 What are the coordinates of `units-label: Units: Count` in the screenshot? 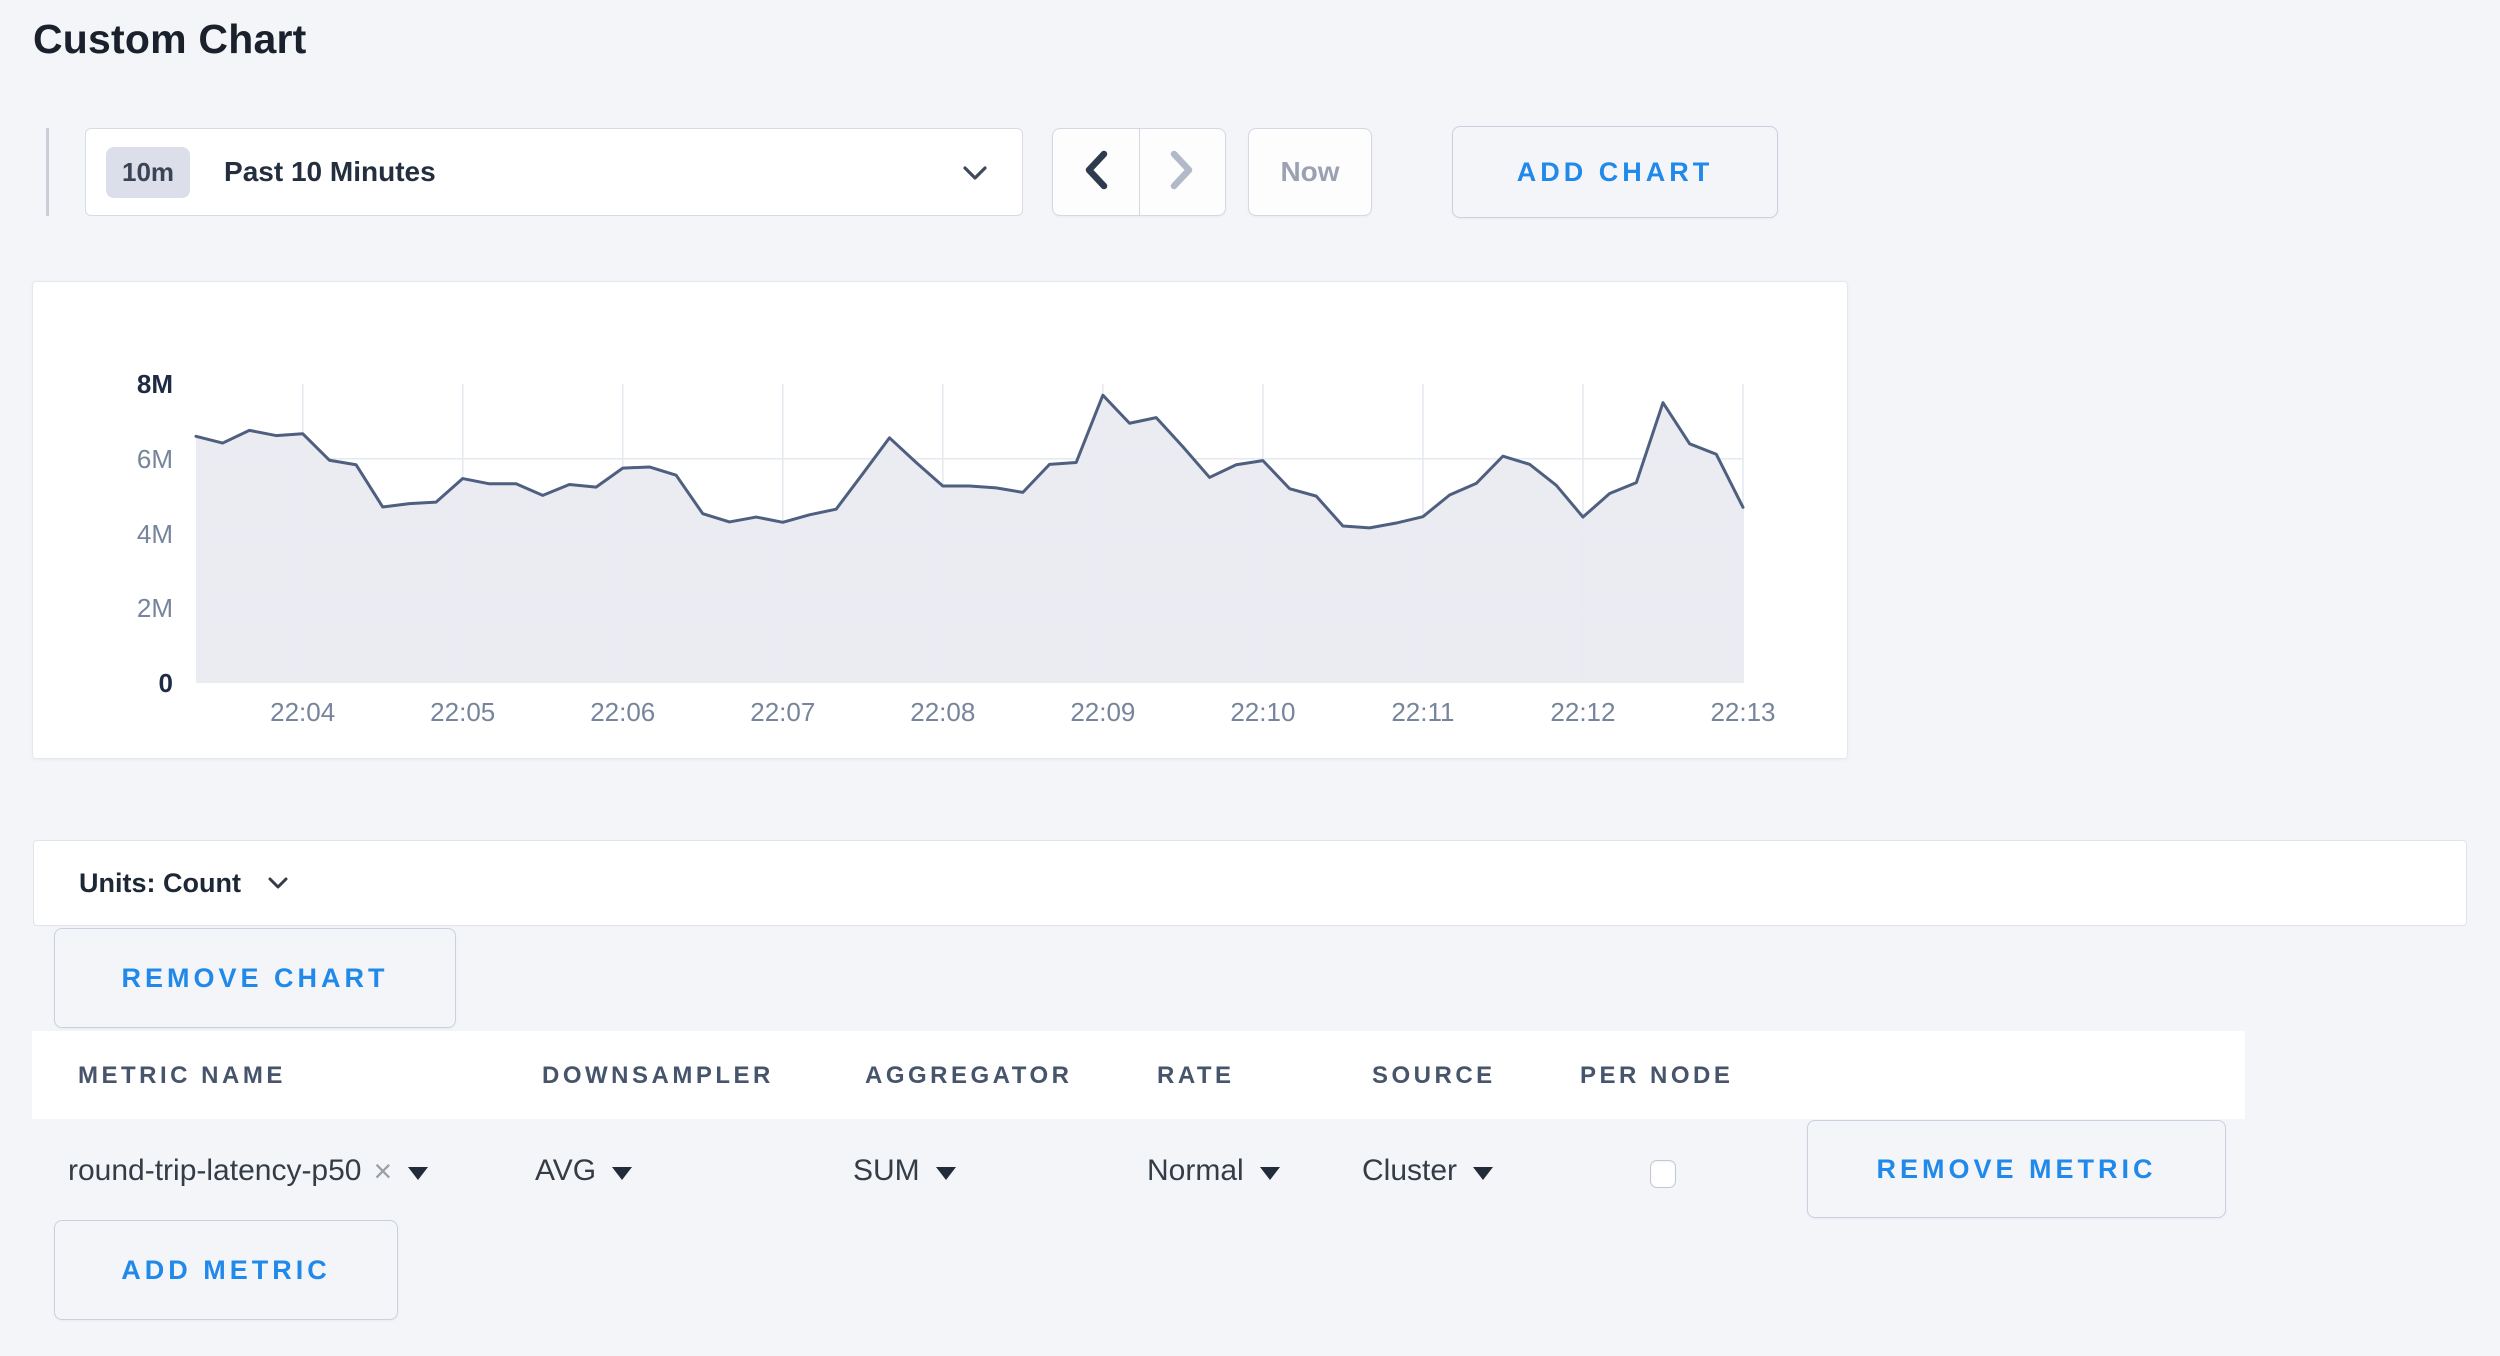 It's located at (160, 882).